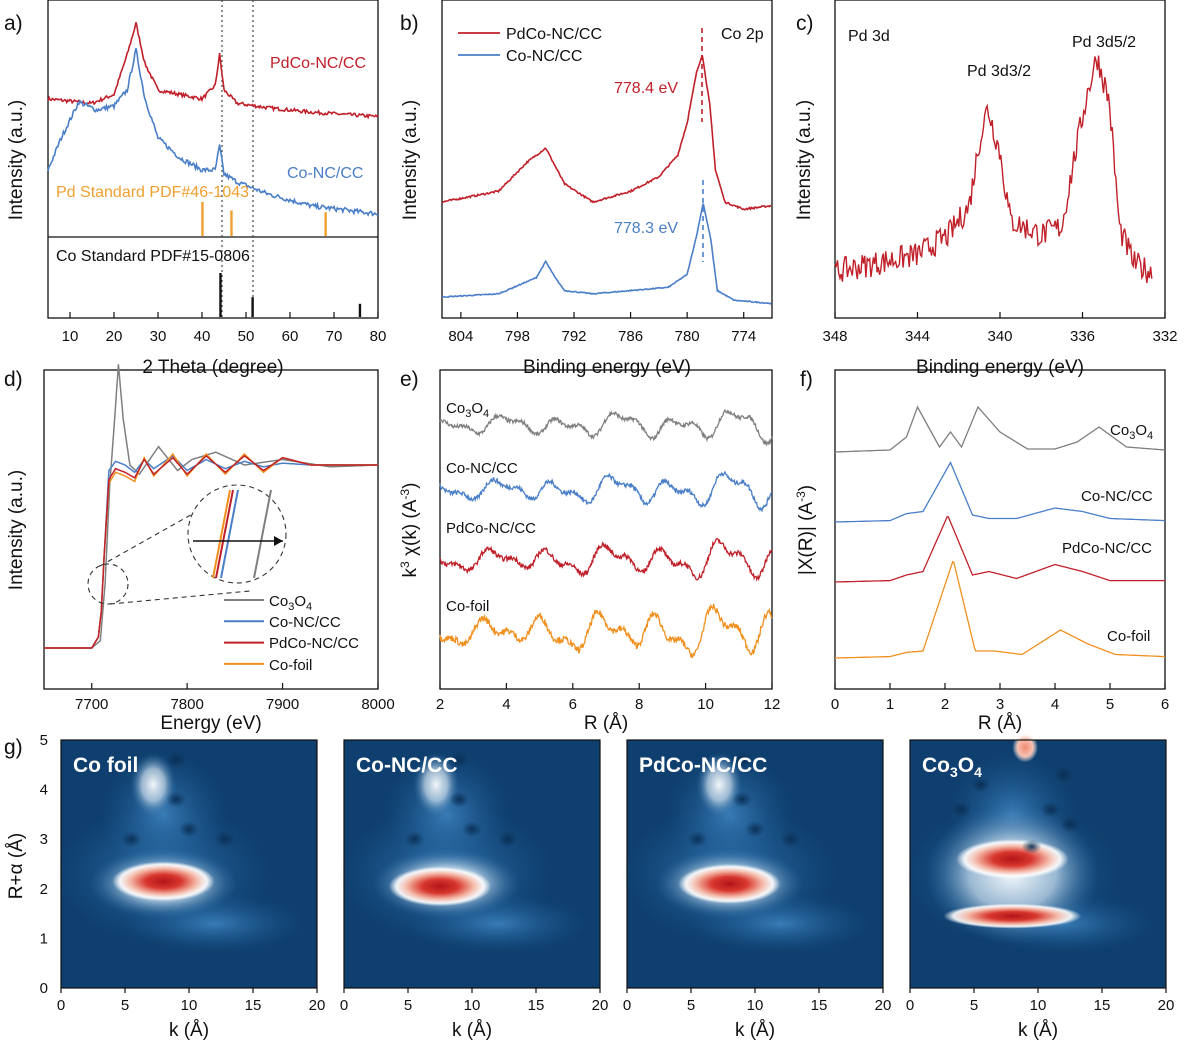  Describe the element at coordinates (460, 336) in the screenshot. I see `x-tick-label: 804` at that location.